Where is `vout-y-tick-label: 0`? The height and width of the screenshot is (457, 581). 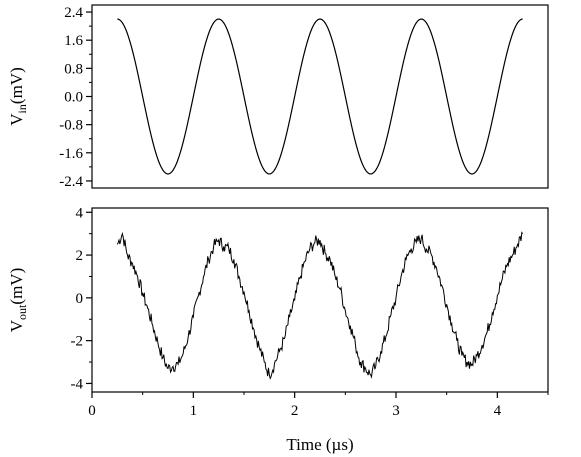
vout-y-tick-label: 0 is located at coordinates (80, 299).